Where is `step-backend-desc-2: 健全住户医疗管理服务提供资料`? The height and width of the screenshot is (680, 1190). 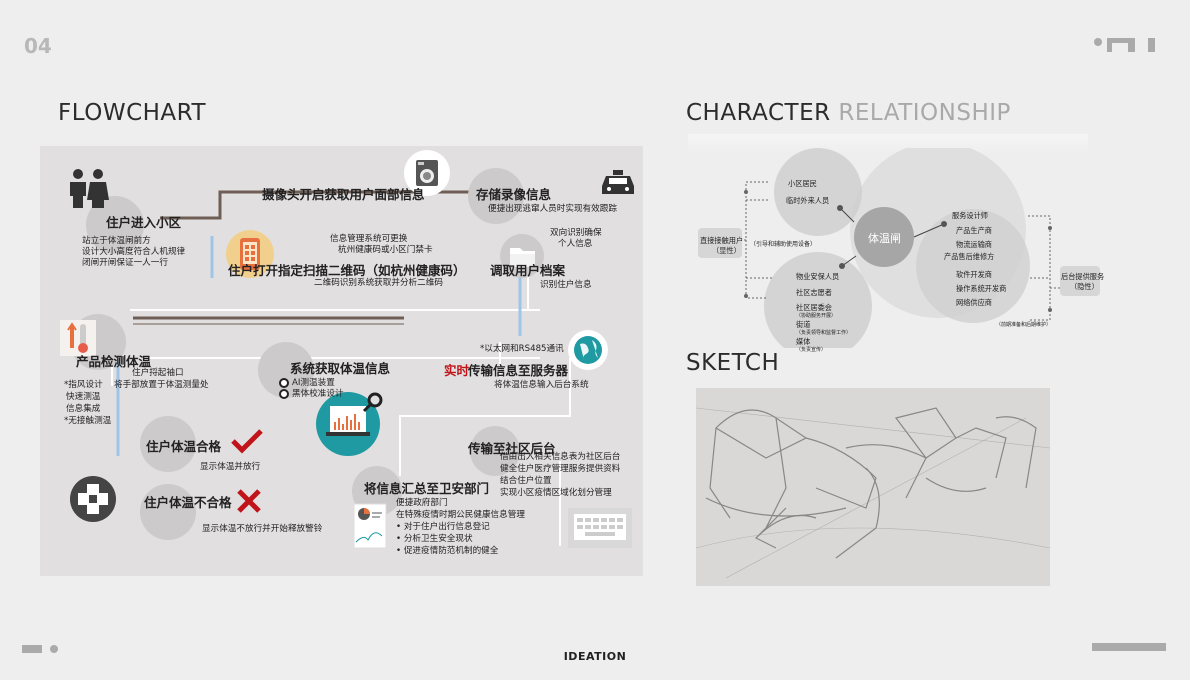 step-backend-desc-2: 健全住户医疗管理服务提供资料 is located at coordinates (560, 469).